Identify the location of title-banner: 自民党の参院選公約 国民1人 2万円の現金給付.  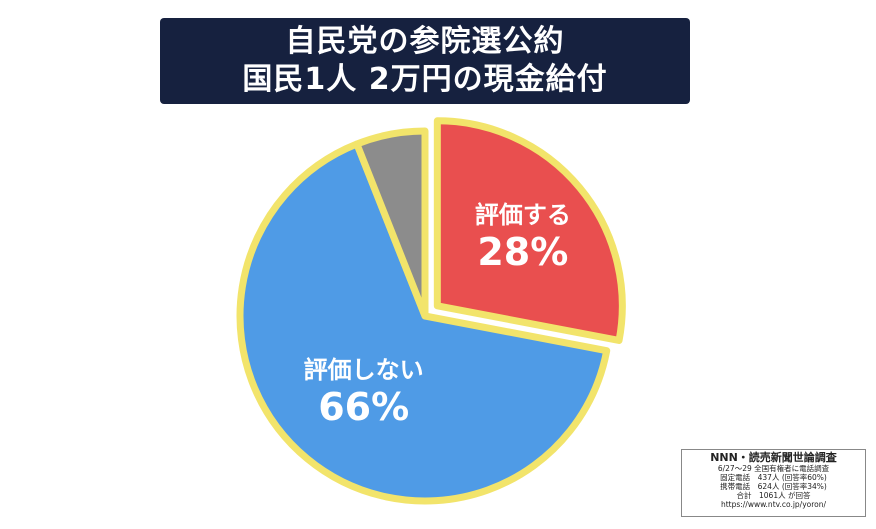
(425, 61).